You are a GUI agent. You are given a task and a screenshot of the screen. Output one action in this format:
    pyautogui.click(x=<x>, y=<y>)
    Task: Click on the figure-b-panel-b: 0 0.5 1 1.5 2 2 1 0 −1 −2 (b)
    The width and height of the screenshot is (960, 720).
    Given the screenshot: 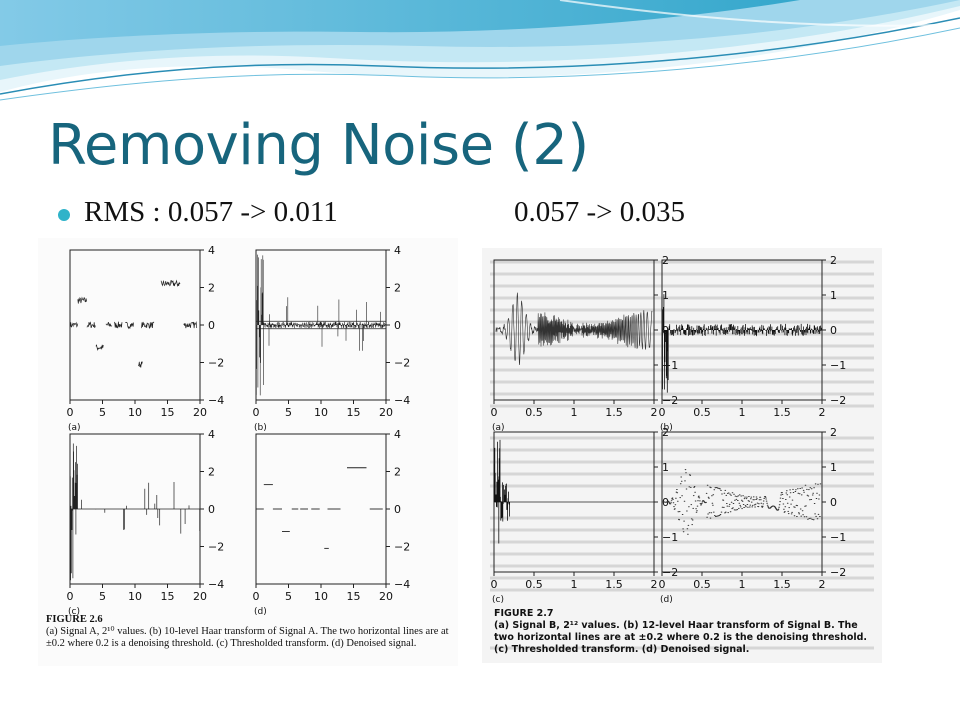 What is the action you would take?
    pyautogui.click(x=757, y=344)
    